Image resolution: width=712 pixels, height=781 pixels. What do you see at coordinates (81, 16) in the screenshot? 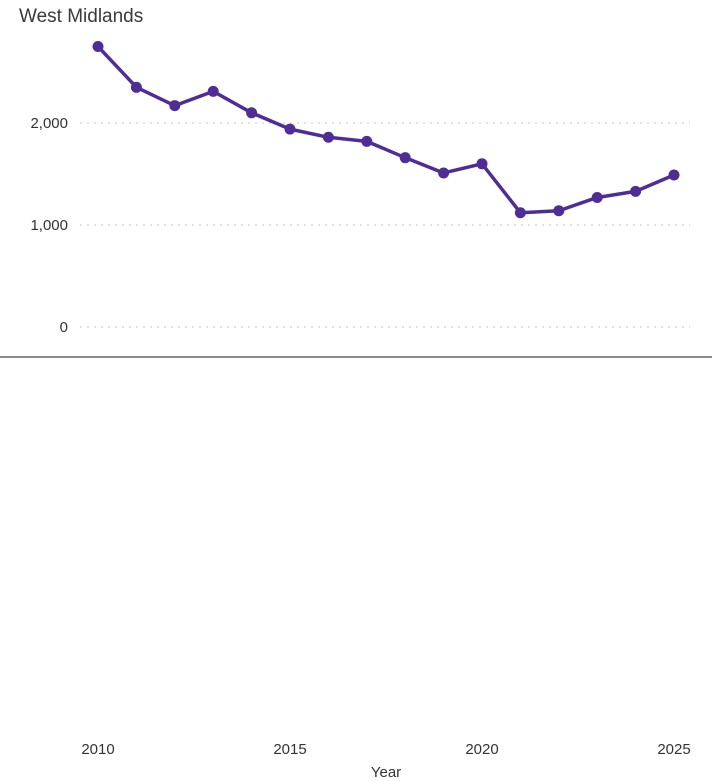
I see `chart-title: West Midlands` at bounding box center [81, 16].